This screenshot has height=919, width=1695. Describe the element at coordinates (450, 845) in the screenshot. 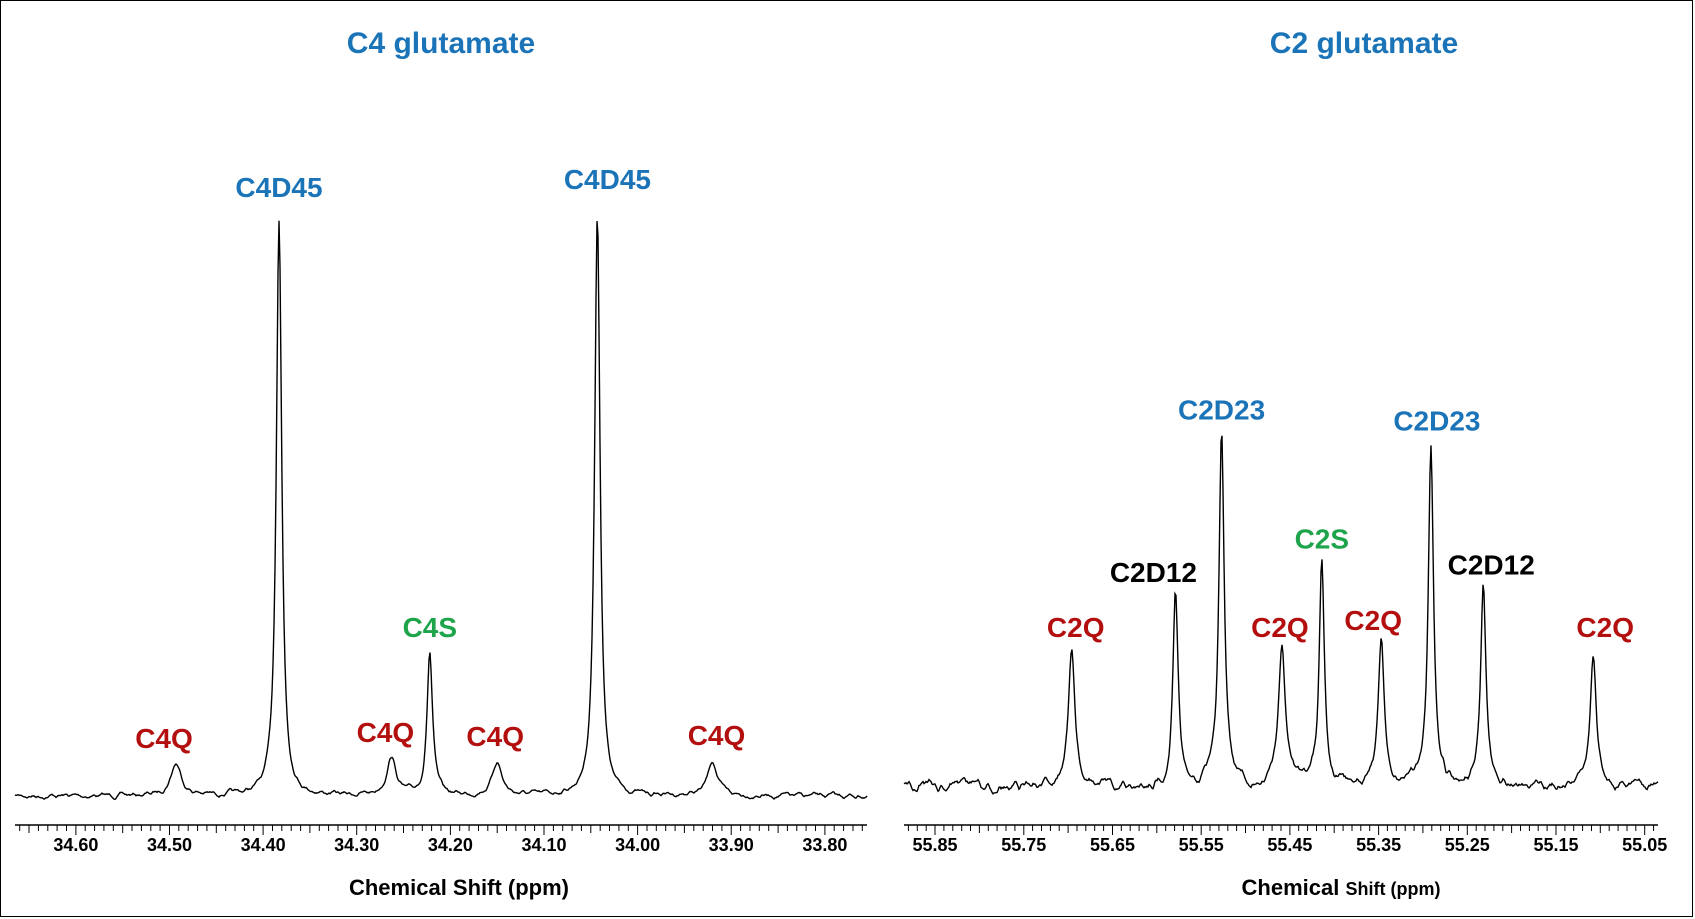

I see `x-tick-label: 34.20` at that location.